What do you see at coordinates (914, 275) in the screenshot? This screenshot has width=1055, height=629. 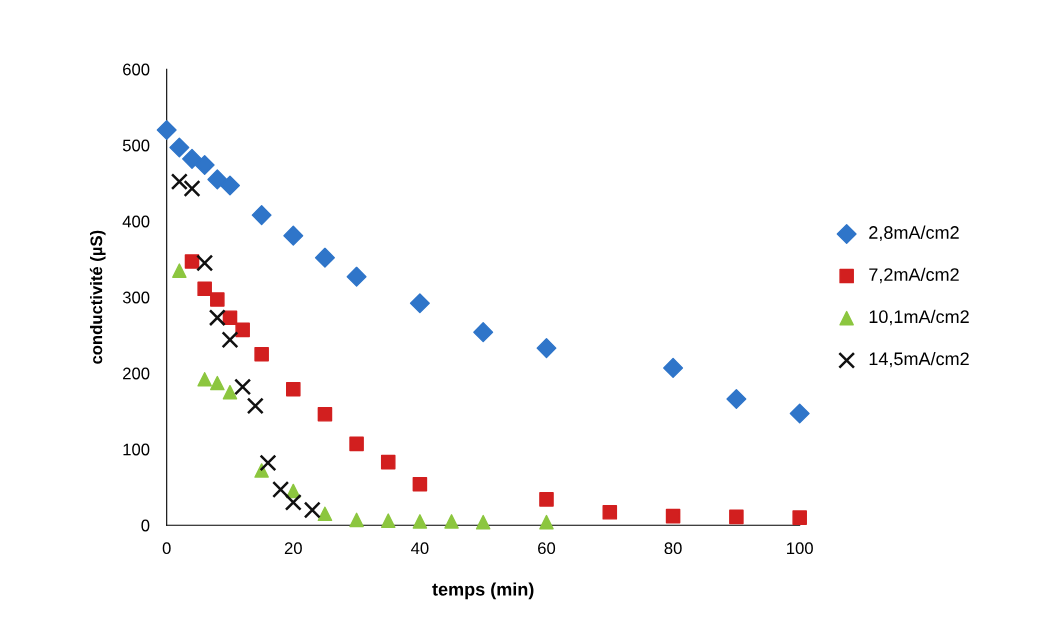 I see `legend-label: 7,2mA/cm2` at bounding box center [914, 275].